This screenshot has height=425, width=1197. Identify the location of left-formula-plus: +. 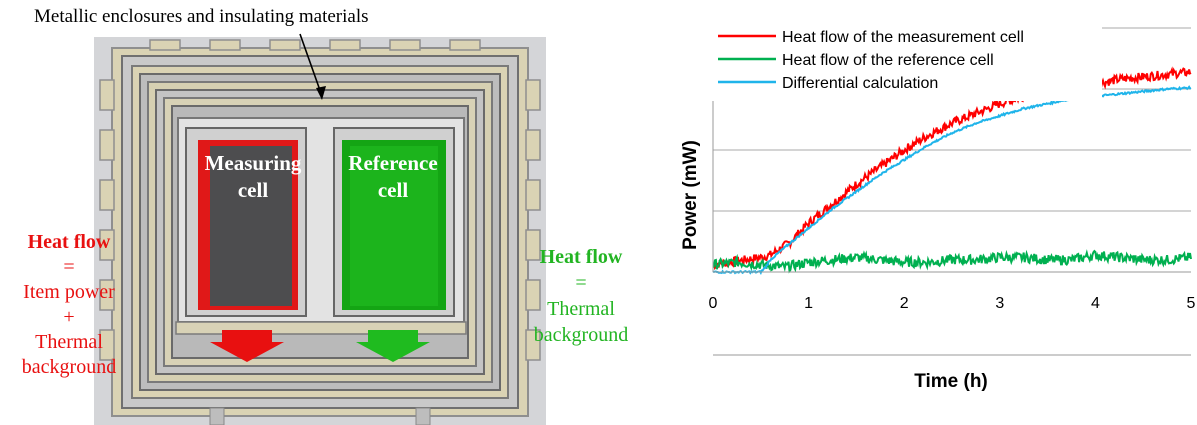
(69, 317).